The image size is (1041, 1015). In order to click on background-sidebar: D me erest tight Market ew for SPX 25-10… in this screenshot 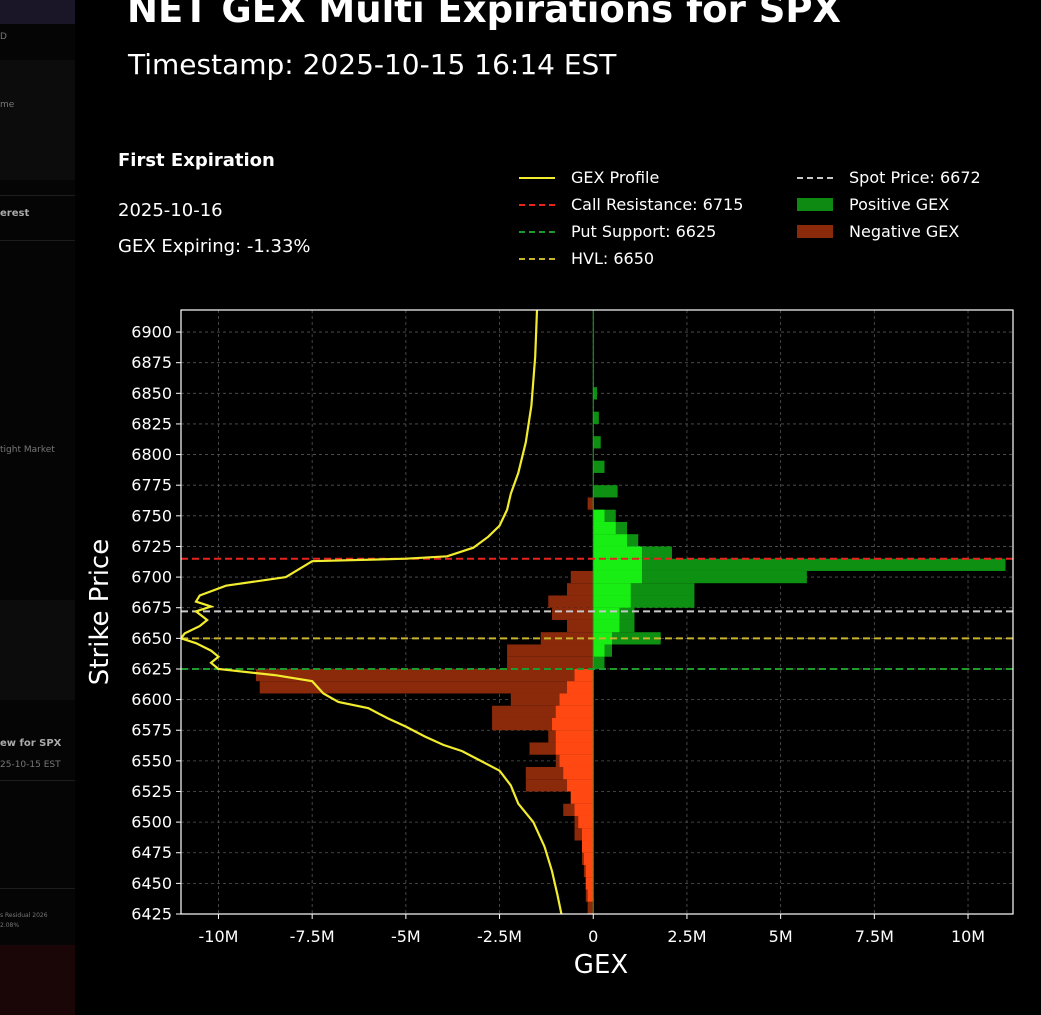, I will do `click(37, 507)`.